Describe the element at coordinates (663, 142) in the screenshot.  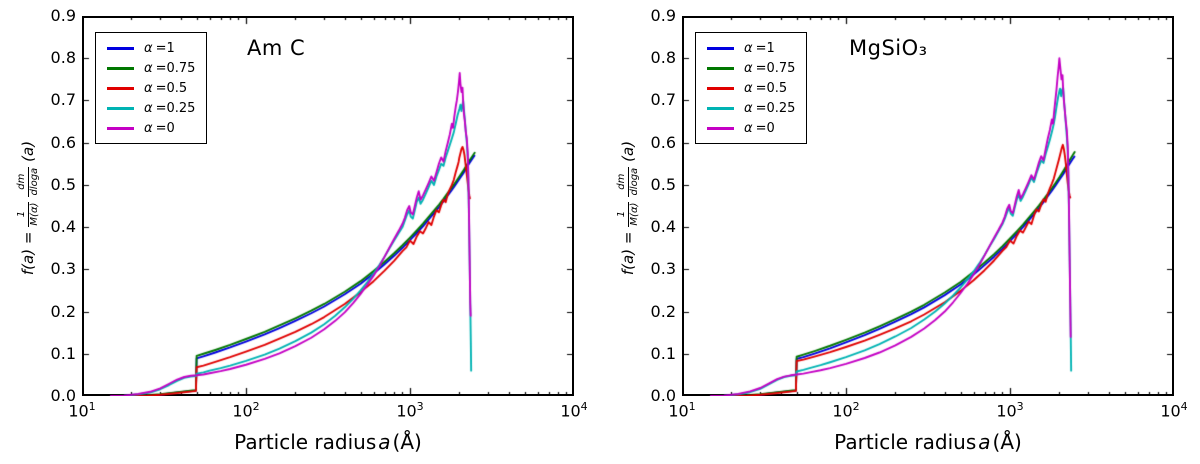
I see `y-tick-label: 0.6` at that location.